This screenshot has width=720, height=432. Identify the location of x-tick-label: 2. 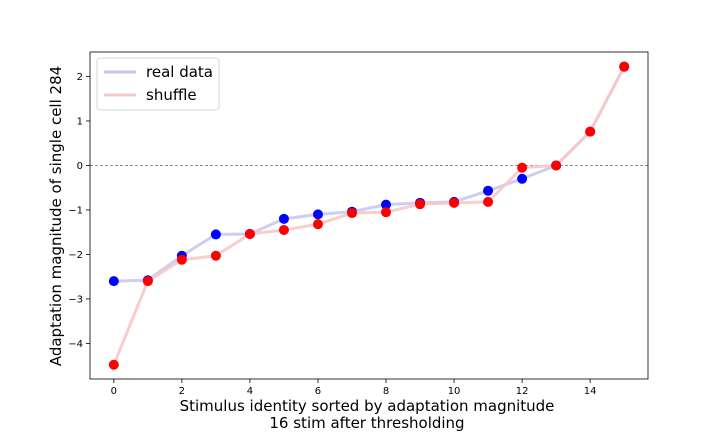
(182, 391).